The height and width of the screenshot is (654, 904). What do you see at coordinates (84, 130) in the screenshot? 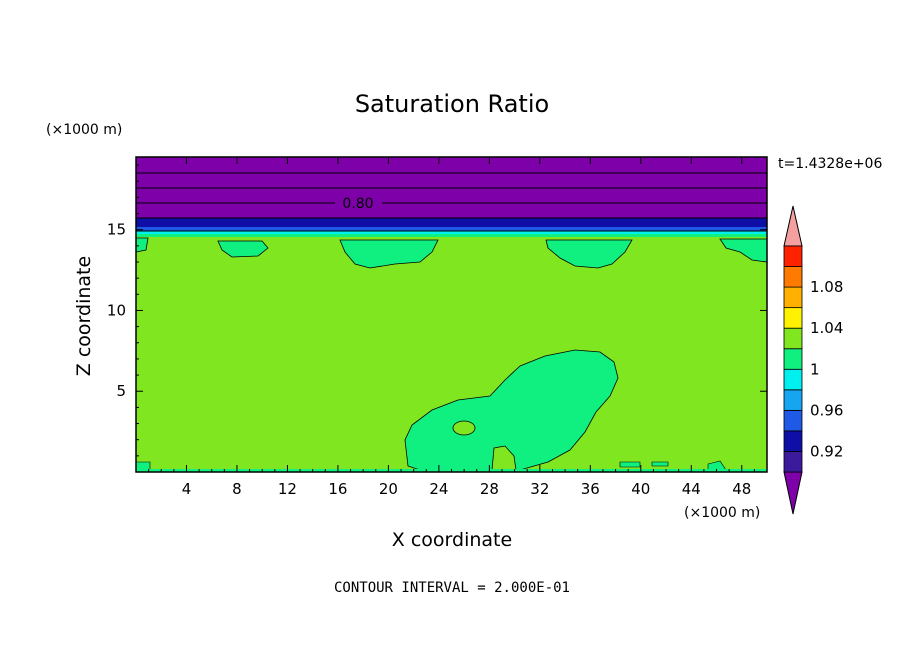
I see `y-unit-label: (×1000 m)` at bounding box center [84, 130].